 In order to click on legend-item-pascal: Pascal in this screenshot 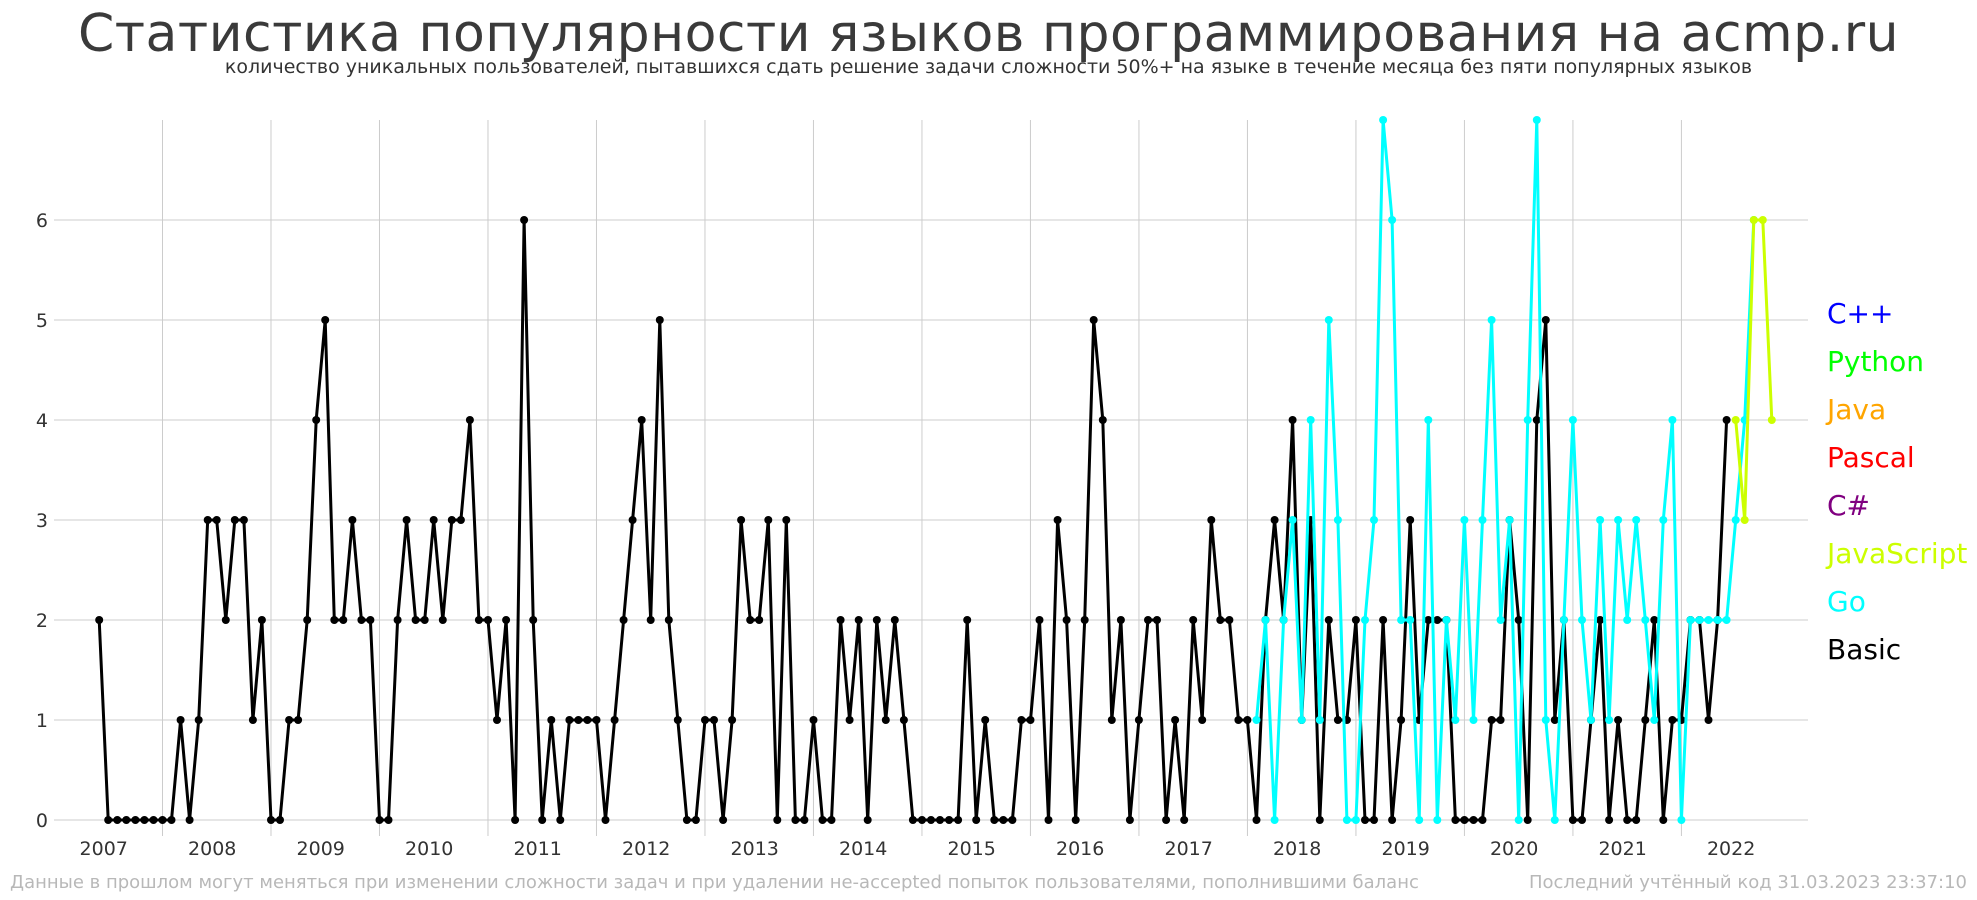, I will do `click(1871, 457)`.